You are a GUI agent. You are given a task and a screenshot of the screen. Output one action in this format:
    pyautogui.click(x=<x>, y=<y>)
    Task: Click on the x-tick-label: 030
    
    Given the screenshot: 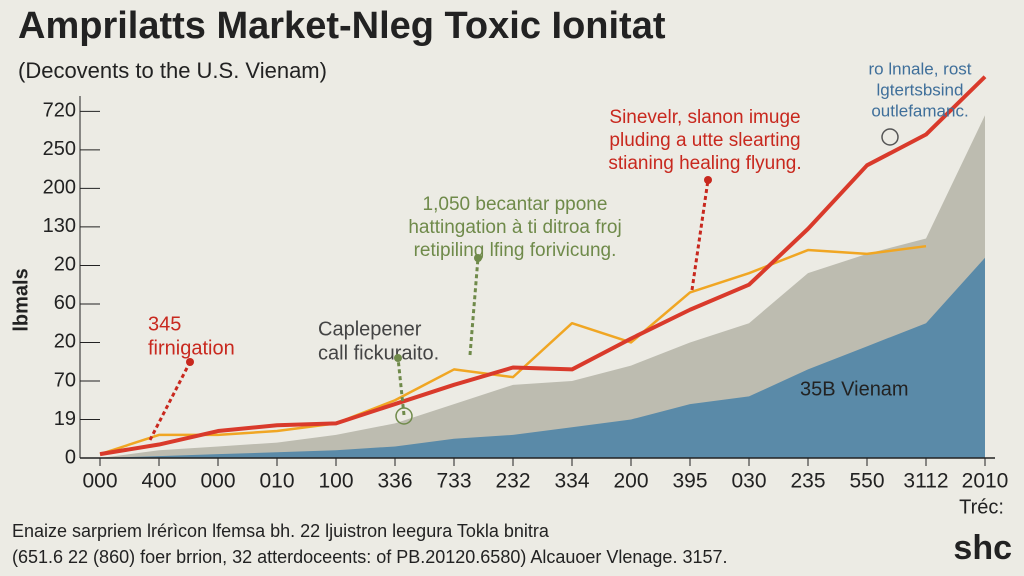 What is the action you would take?
    pyautogui.click(x=748, y=481)
    